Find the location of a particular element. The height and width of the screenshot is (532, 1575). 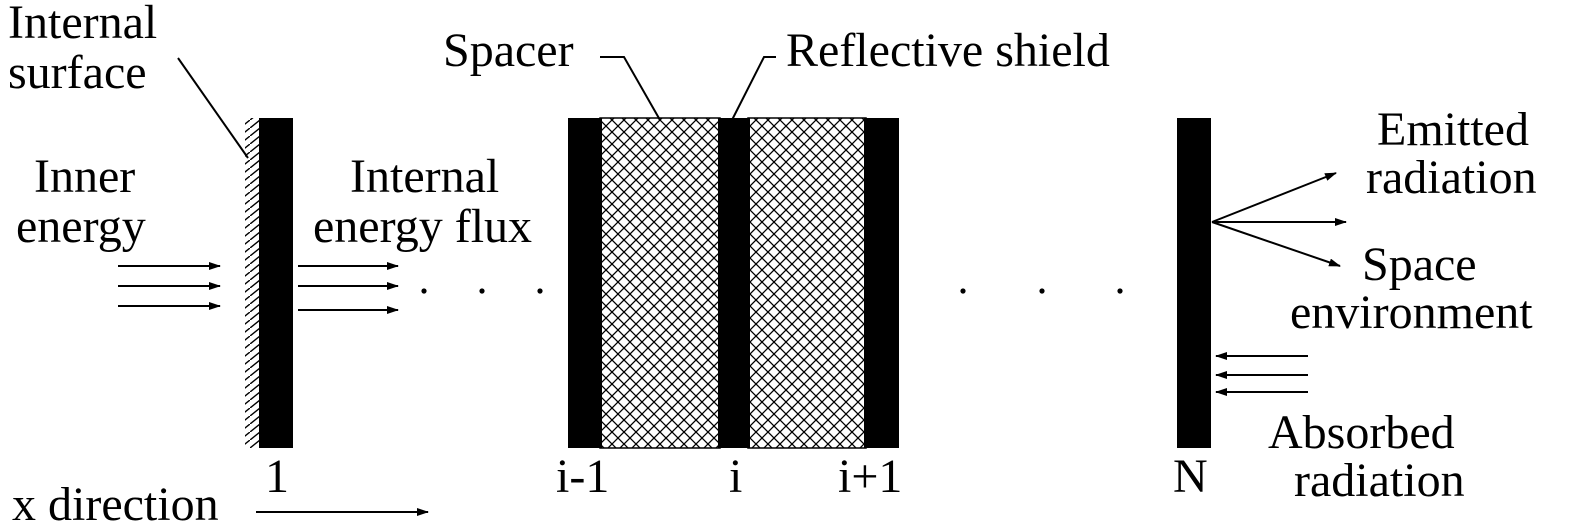

reflective-shield-label: Reflective shield is located at coordinates (948, 50).